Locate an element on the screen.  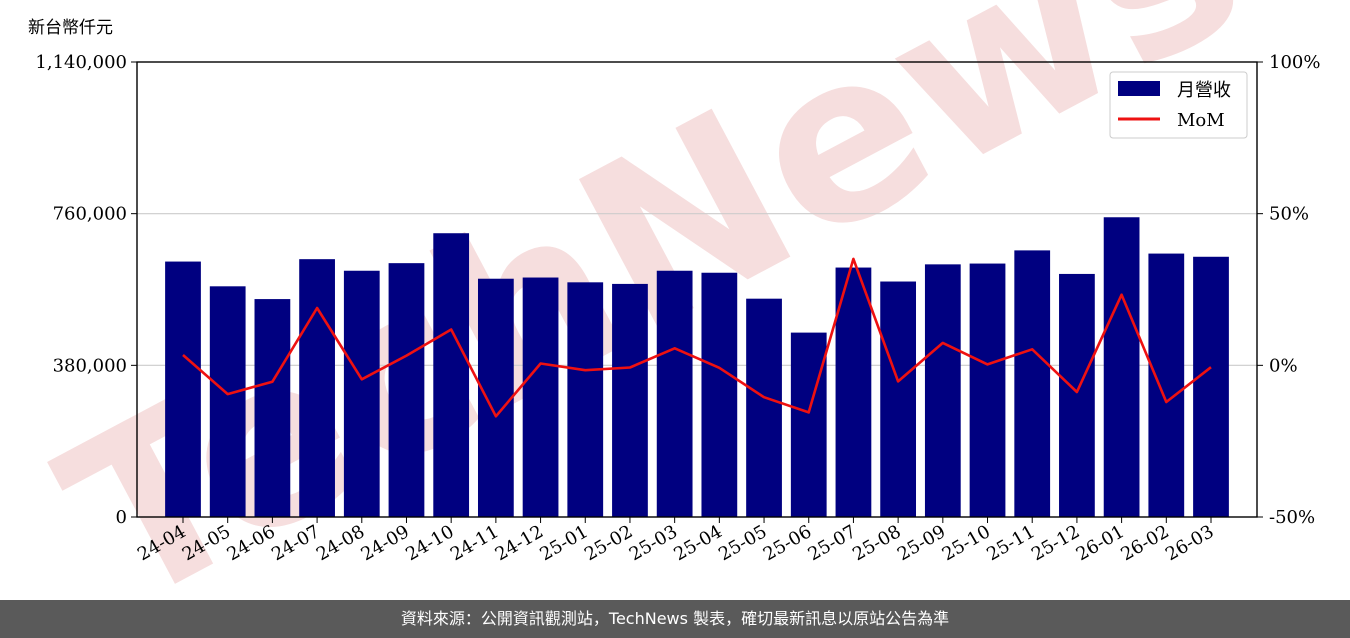
y-axis-unit-label: 新台幣仟元 is located at coordinates (70, 28).